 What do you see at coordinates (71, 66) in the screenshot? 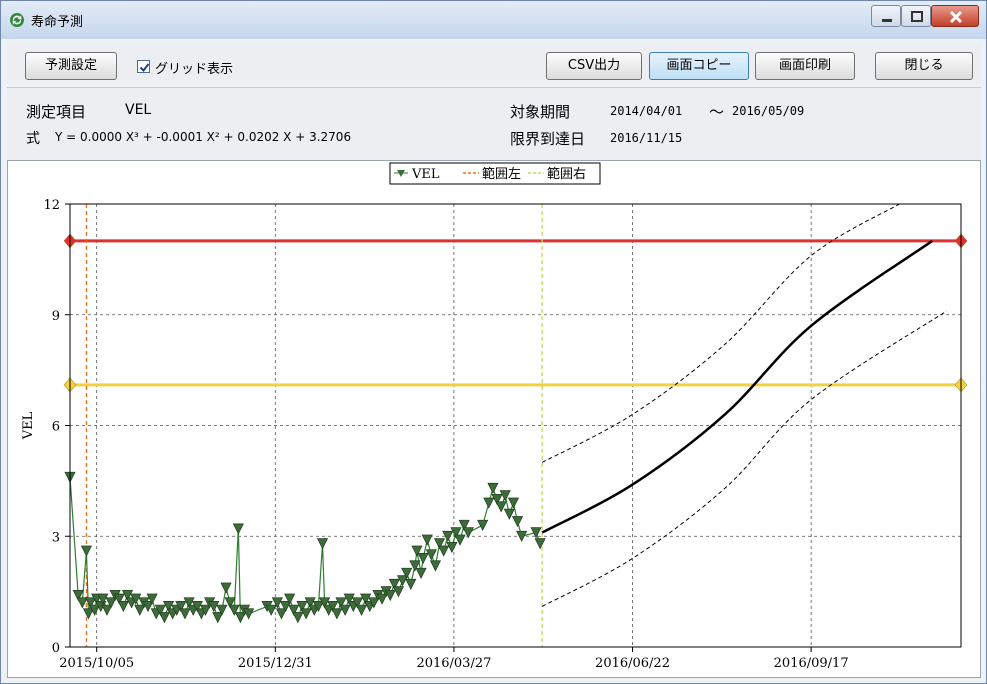
I see `predict-settings-button: 予測設定` at bounding box center [71, 66].